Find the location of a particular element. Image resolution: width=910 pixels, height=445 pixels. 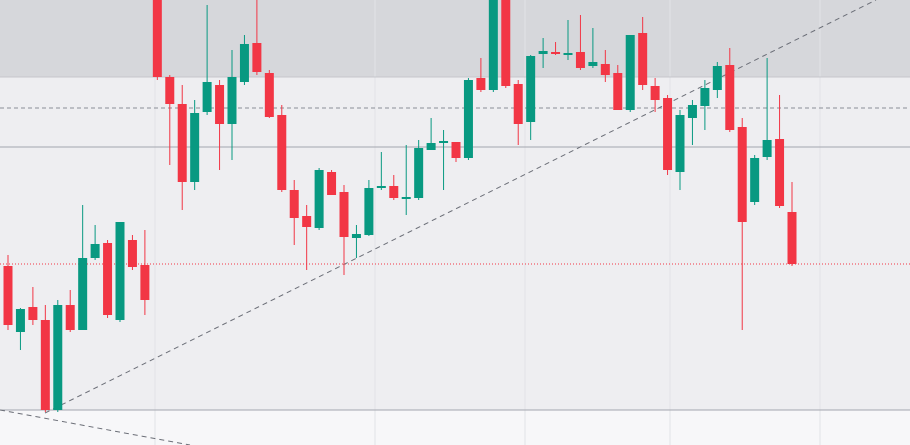

lower-zone is located at coordinates (455, 427).